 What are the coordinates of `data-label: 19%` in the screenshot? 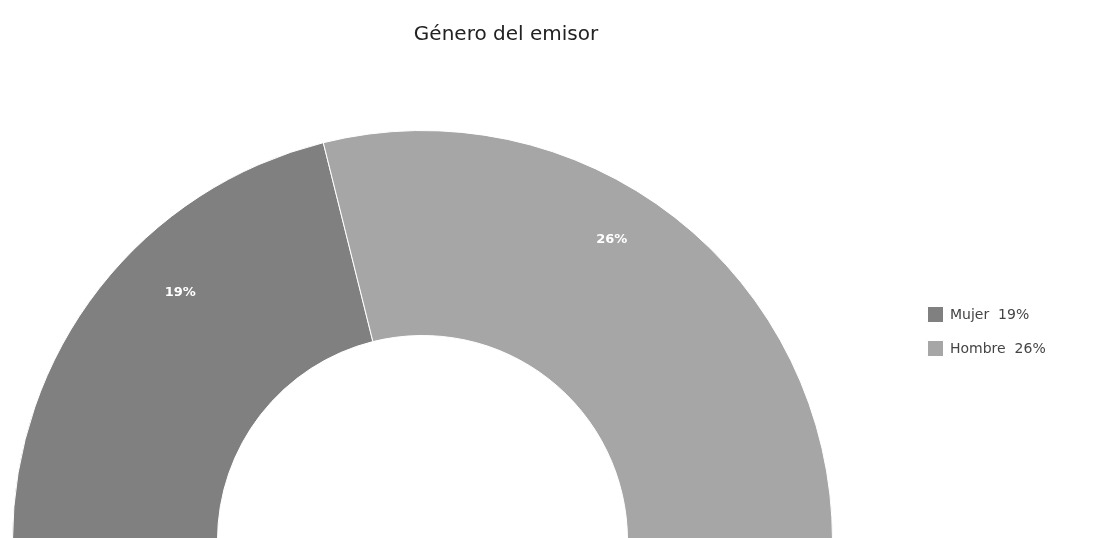 It's located at (180, 291).